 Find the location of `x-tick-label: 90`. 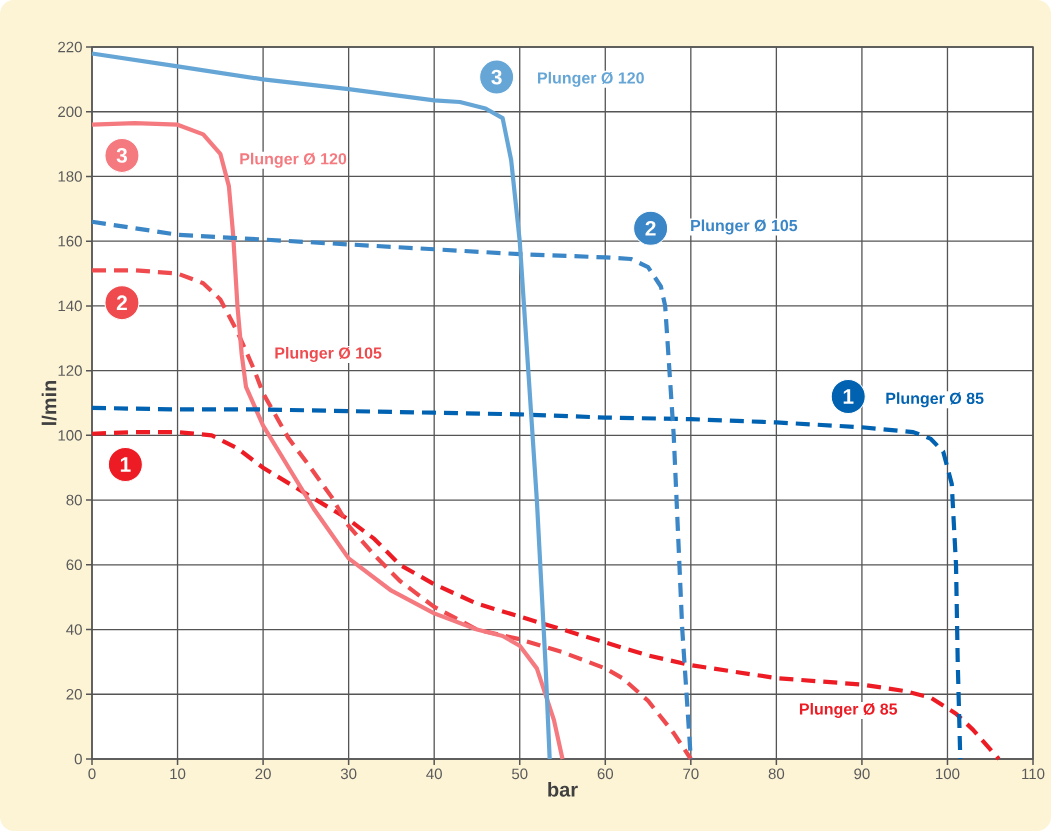

x-tick-label: 90 is located at coordinates (862, 774).